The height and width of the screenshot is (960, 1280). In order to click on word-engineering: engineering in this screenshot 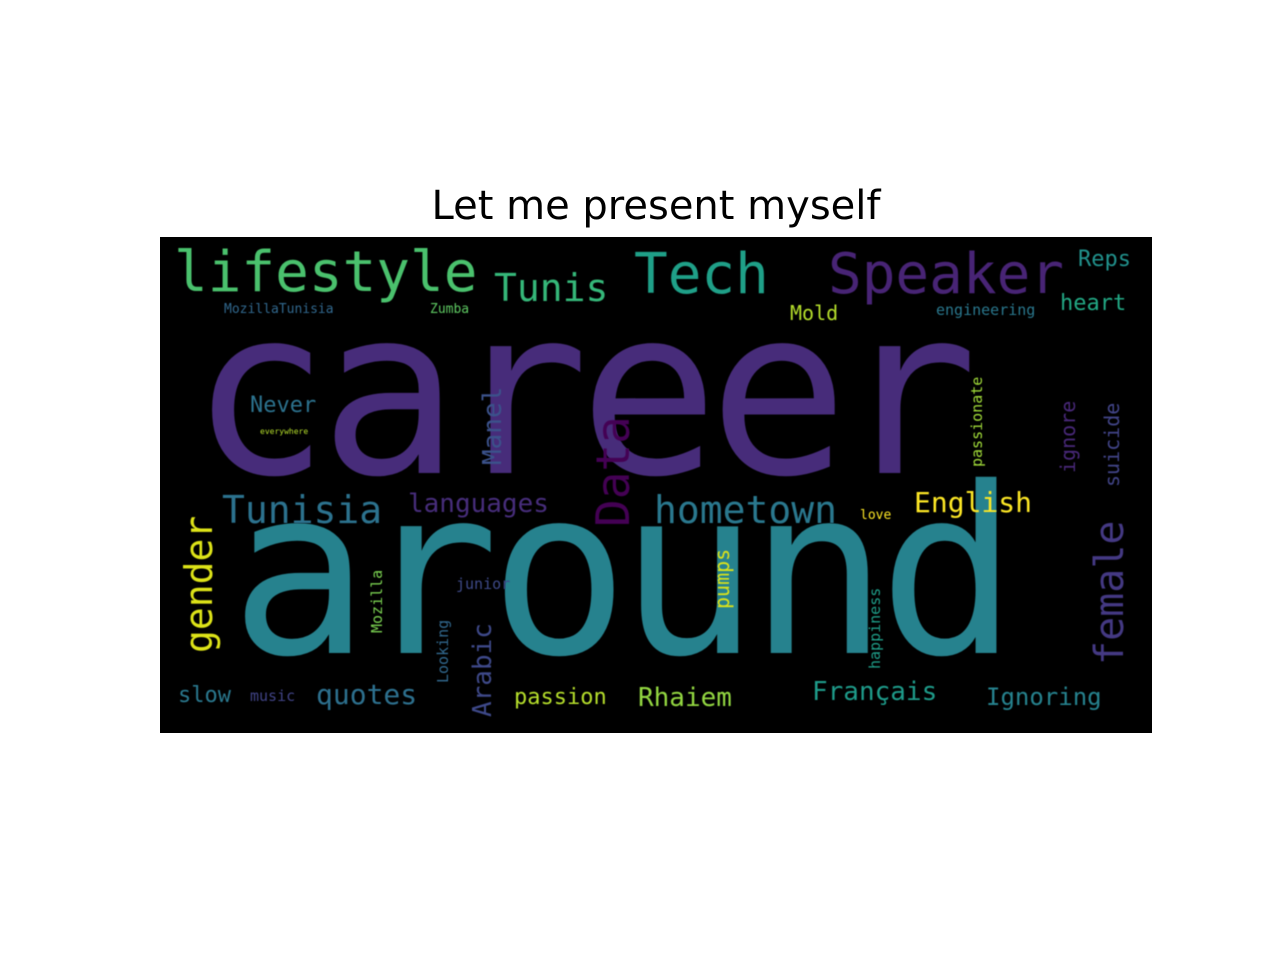, I will do `click(986, 310)`.